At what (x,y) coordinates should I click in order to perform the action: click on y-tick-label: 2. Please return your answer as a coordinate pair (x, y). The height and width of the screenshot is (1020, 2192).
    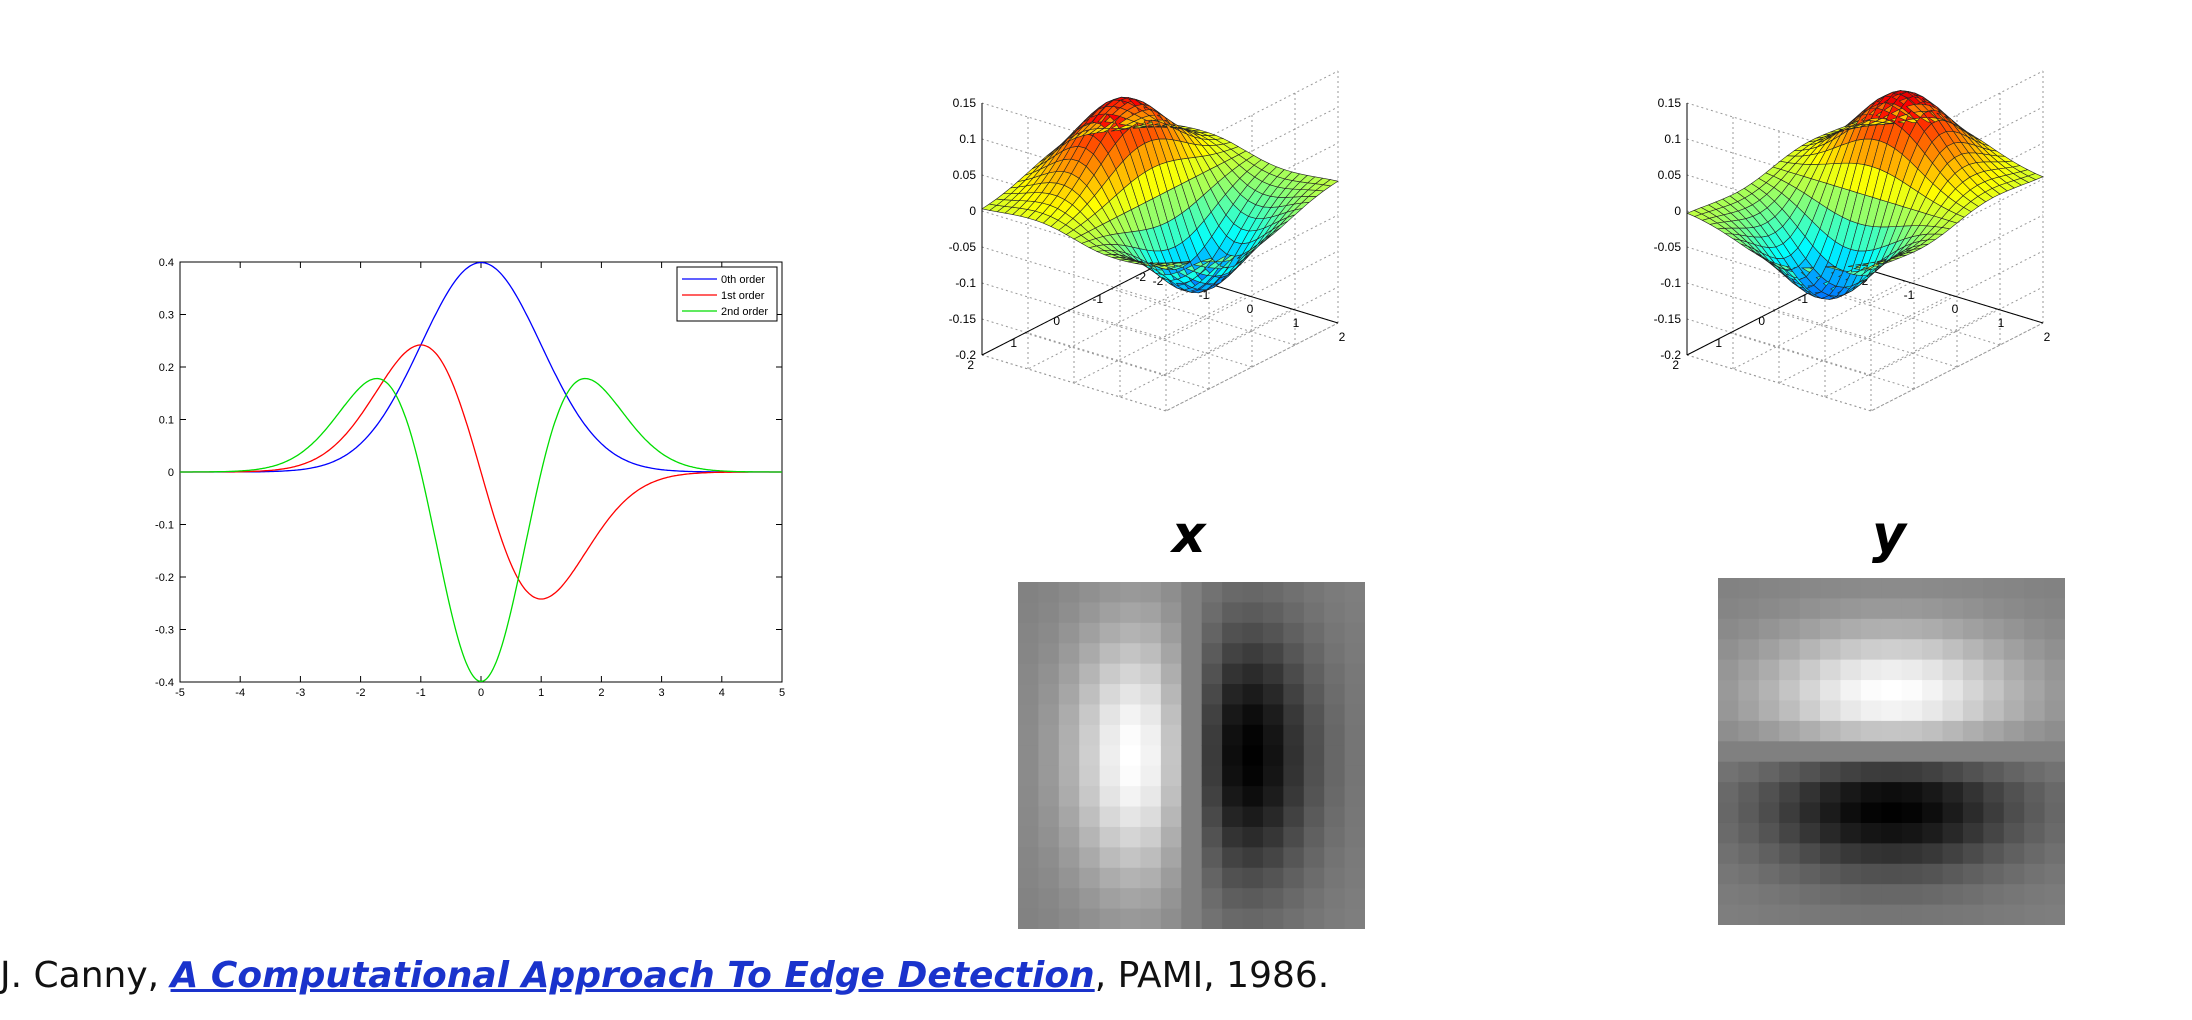
    Looking at the image, I should click on (970, 365).